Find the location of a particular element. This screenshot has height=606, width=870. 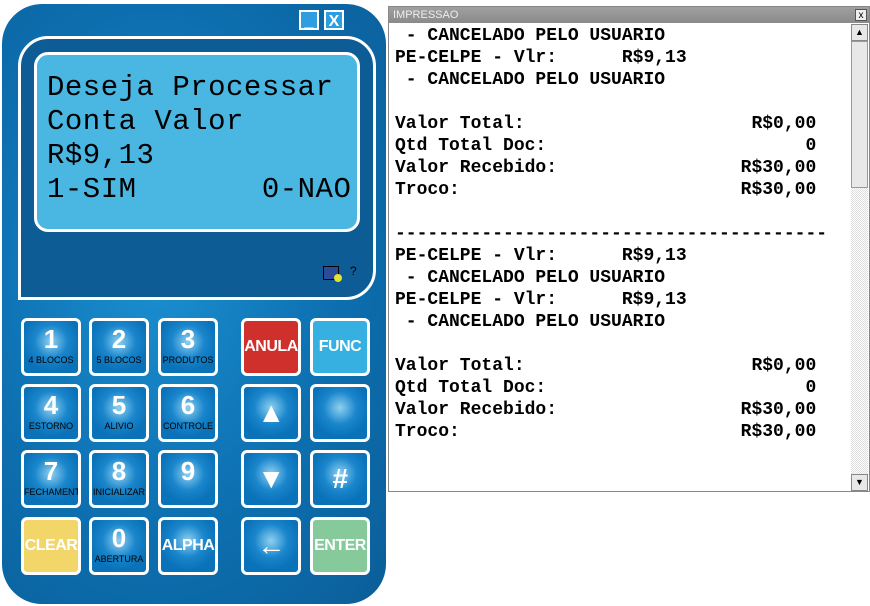

key-label: ANULA is located at coordinates (271, 346).